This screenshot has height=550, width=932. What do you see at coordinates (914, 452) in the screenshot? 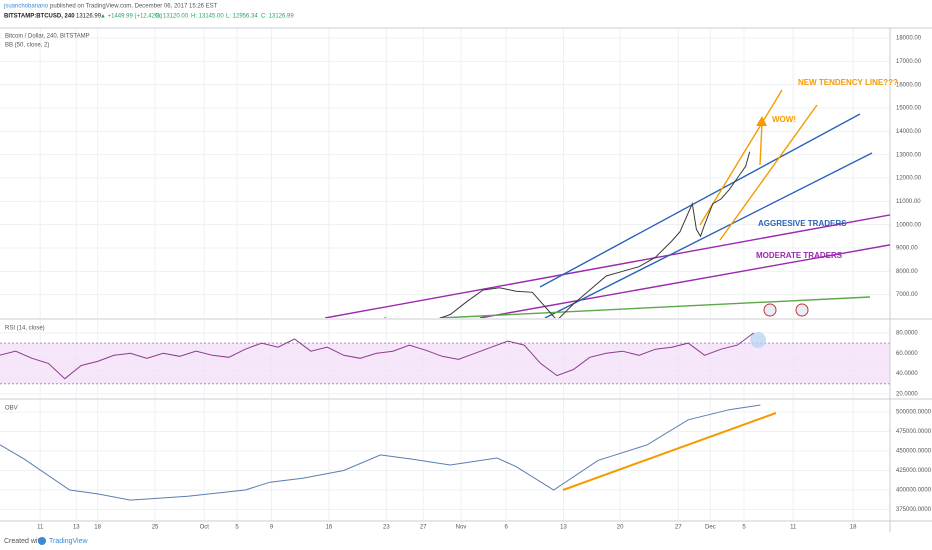
I see `y-tick-label: 450000.0000` at bounding box center [914, 452].